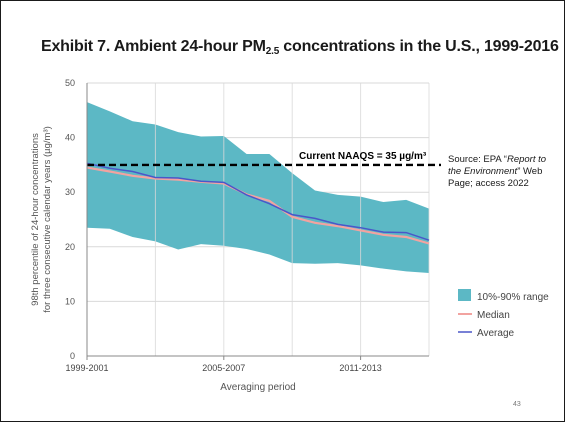  I want to click on median-line, so click(258, 205).